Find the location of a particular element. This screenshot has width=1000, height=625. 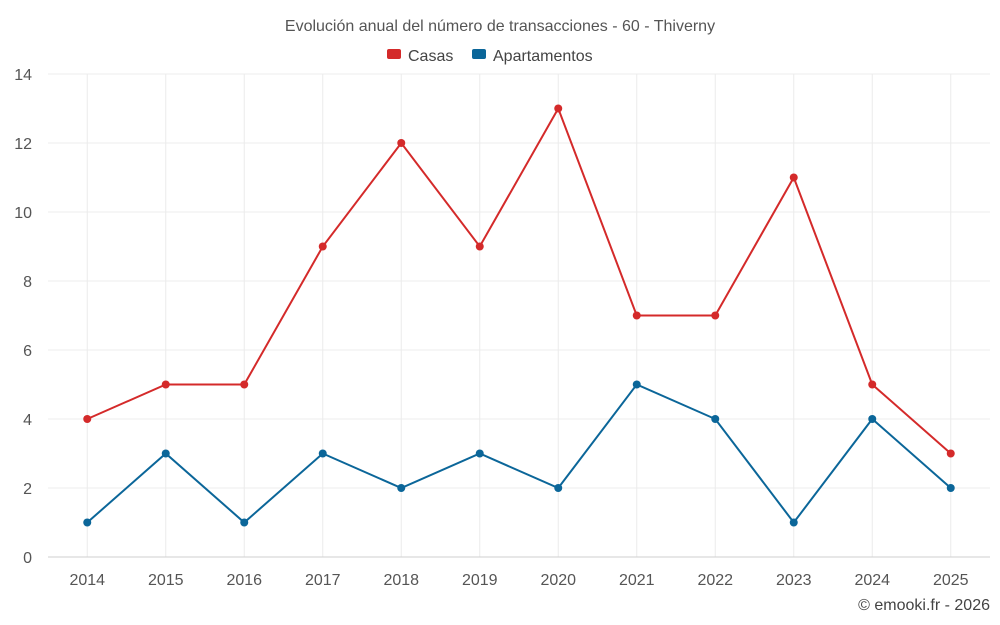

y-tick-label: 10 is located at coordinates (23, 213).